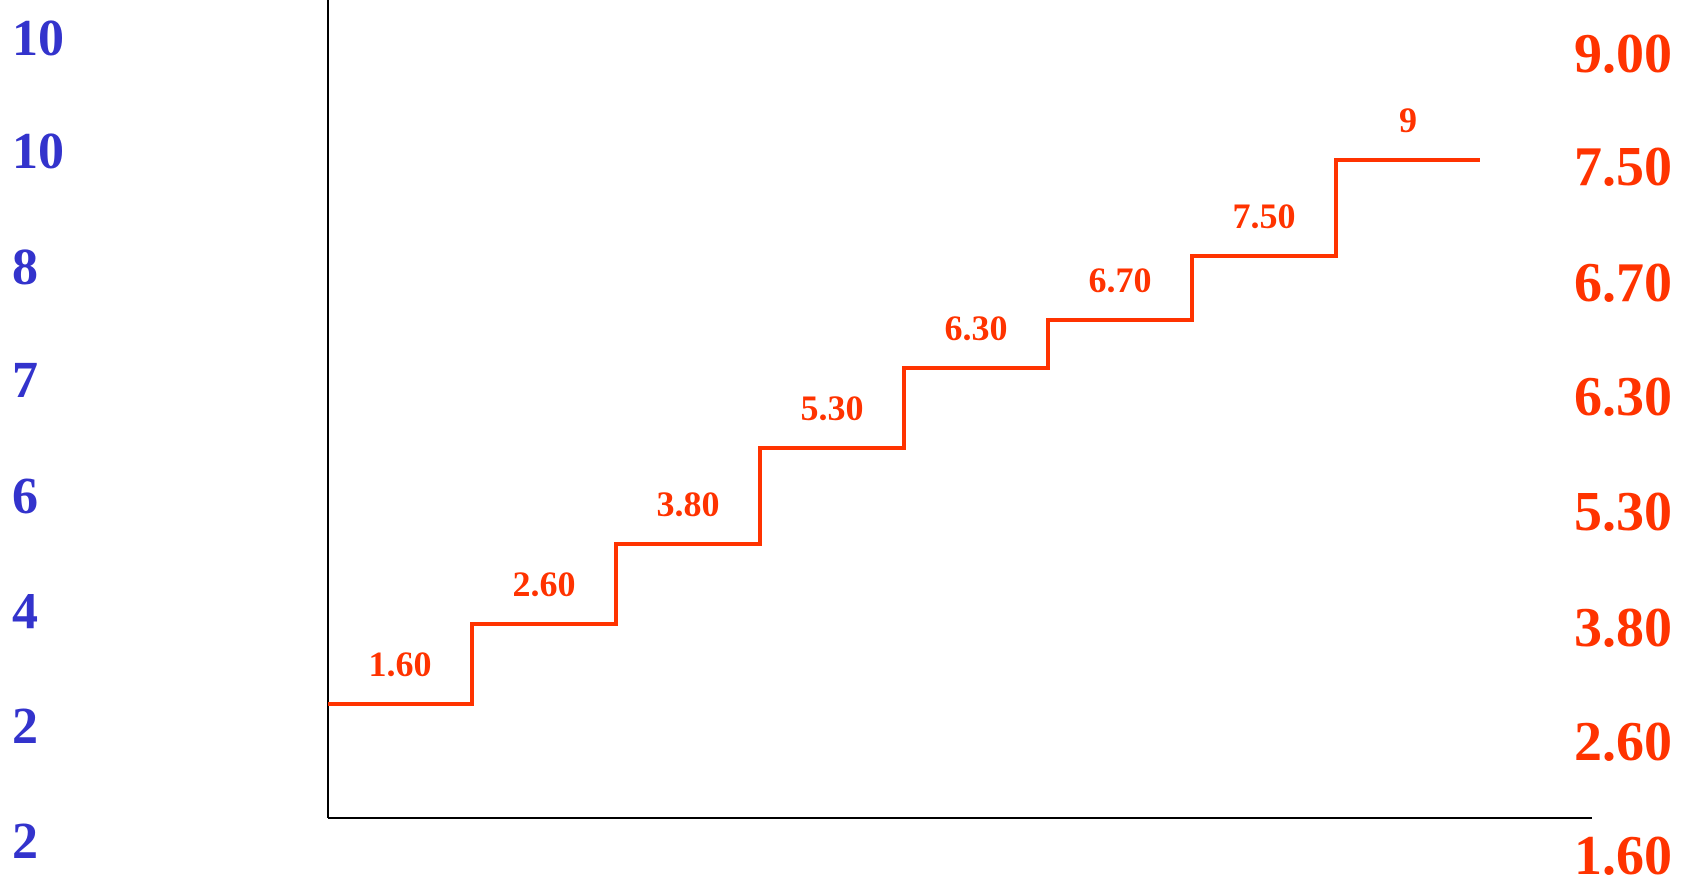  Describe the element at coordinates (976, 328) in the screenshot. I see `data-label: 6.30` at that location.